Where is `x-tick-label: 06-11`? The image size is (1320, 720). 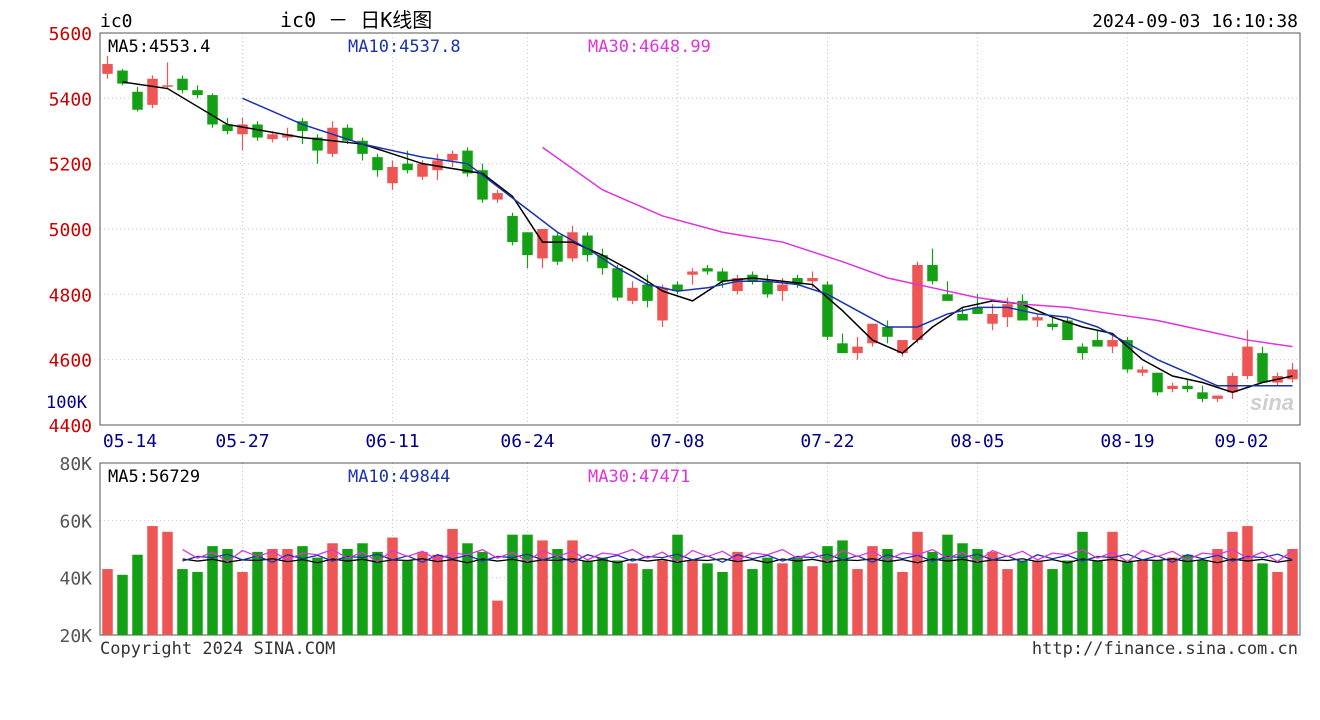
x-tick-label: 06-11 is located at coordinates (392, 441).